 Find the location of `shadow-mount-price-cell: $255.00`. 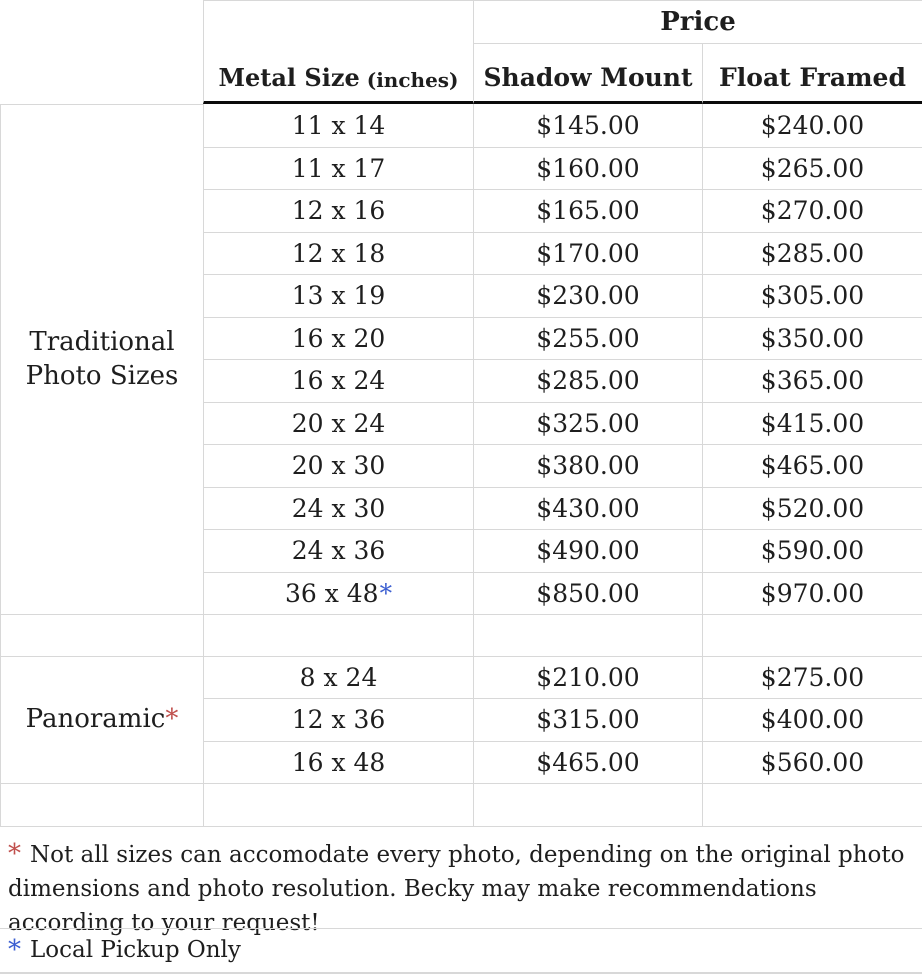

shadow-mount-price-cell: $255.00 is located at coordinates (587, 337).